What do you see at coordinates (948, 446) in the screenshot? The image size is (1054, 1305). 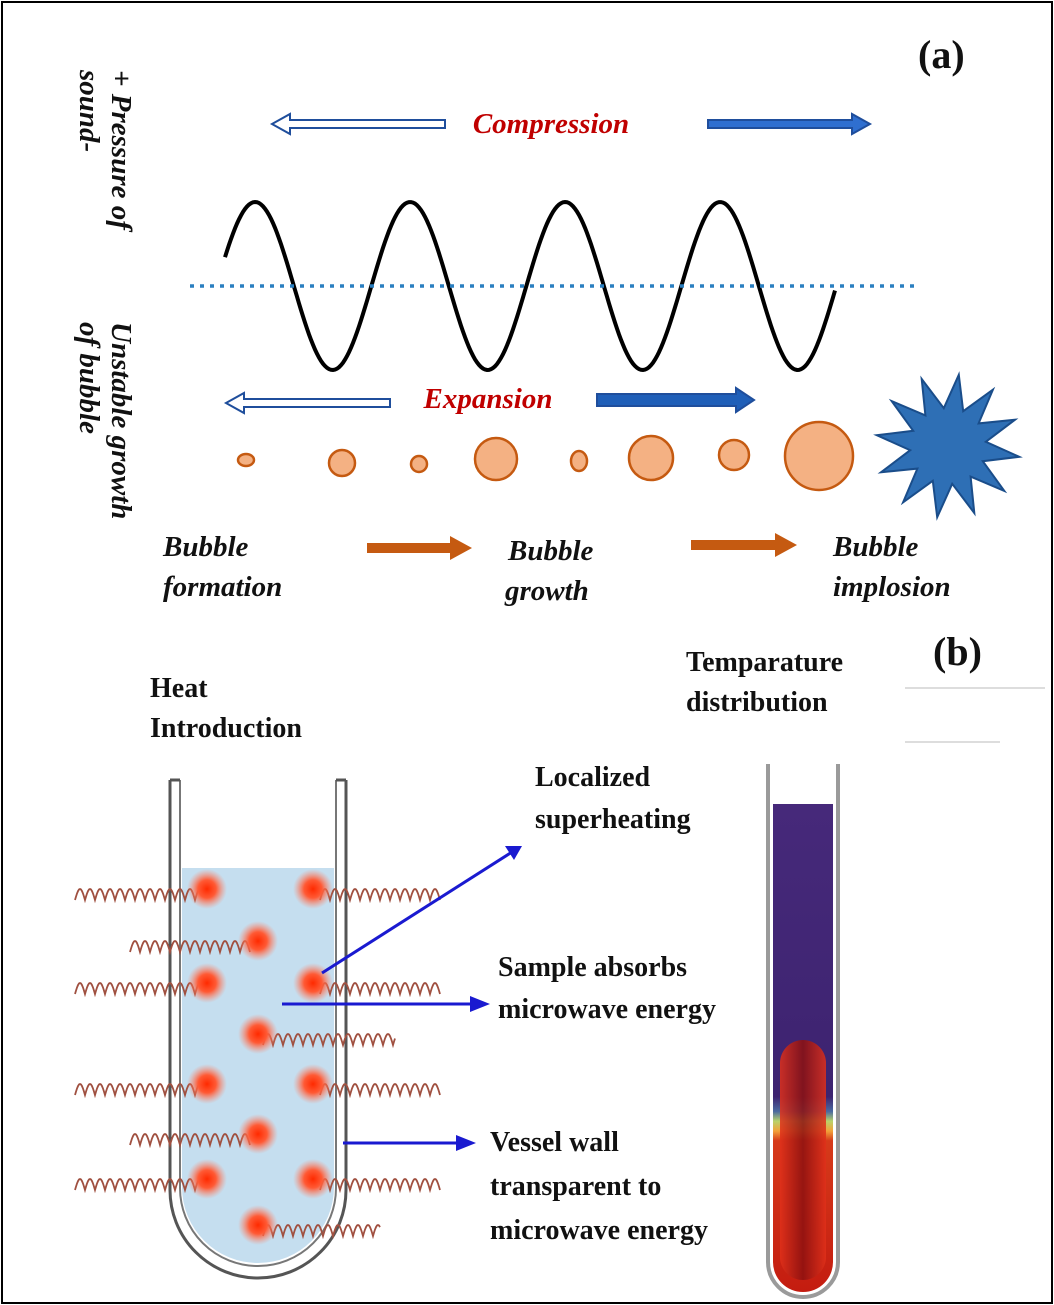 I see `implosion-star-icon` at bounding box center [948, 446].